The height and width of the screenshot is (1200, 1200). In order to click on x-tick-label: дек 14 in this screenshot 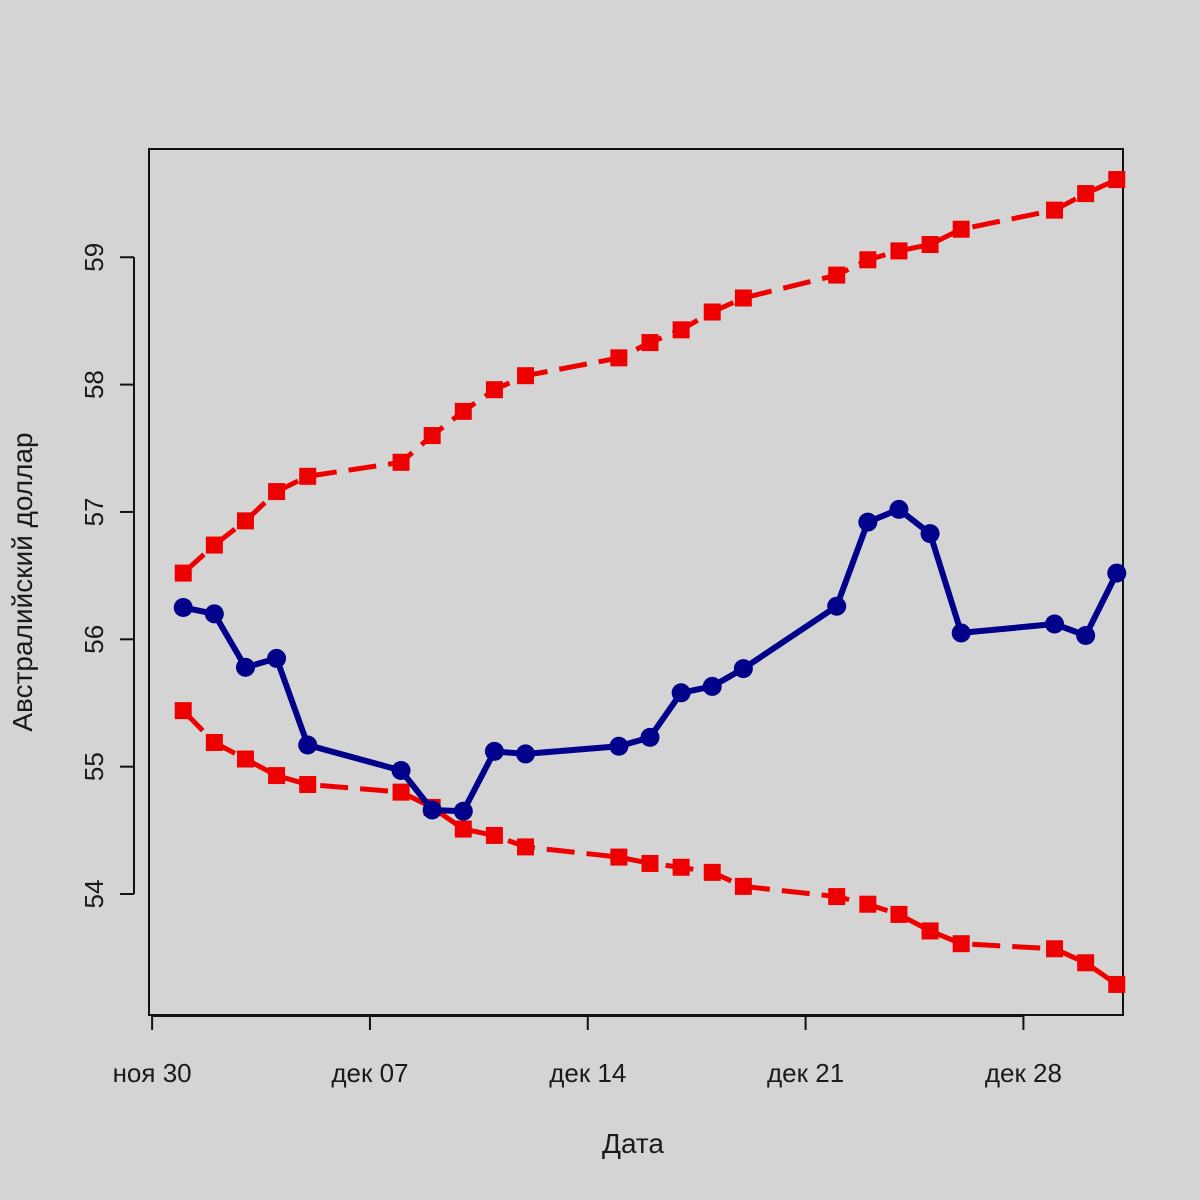, I will do `click(587, 1073)`.